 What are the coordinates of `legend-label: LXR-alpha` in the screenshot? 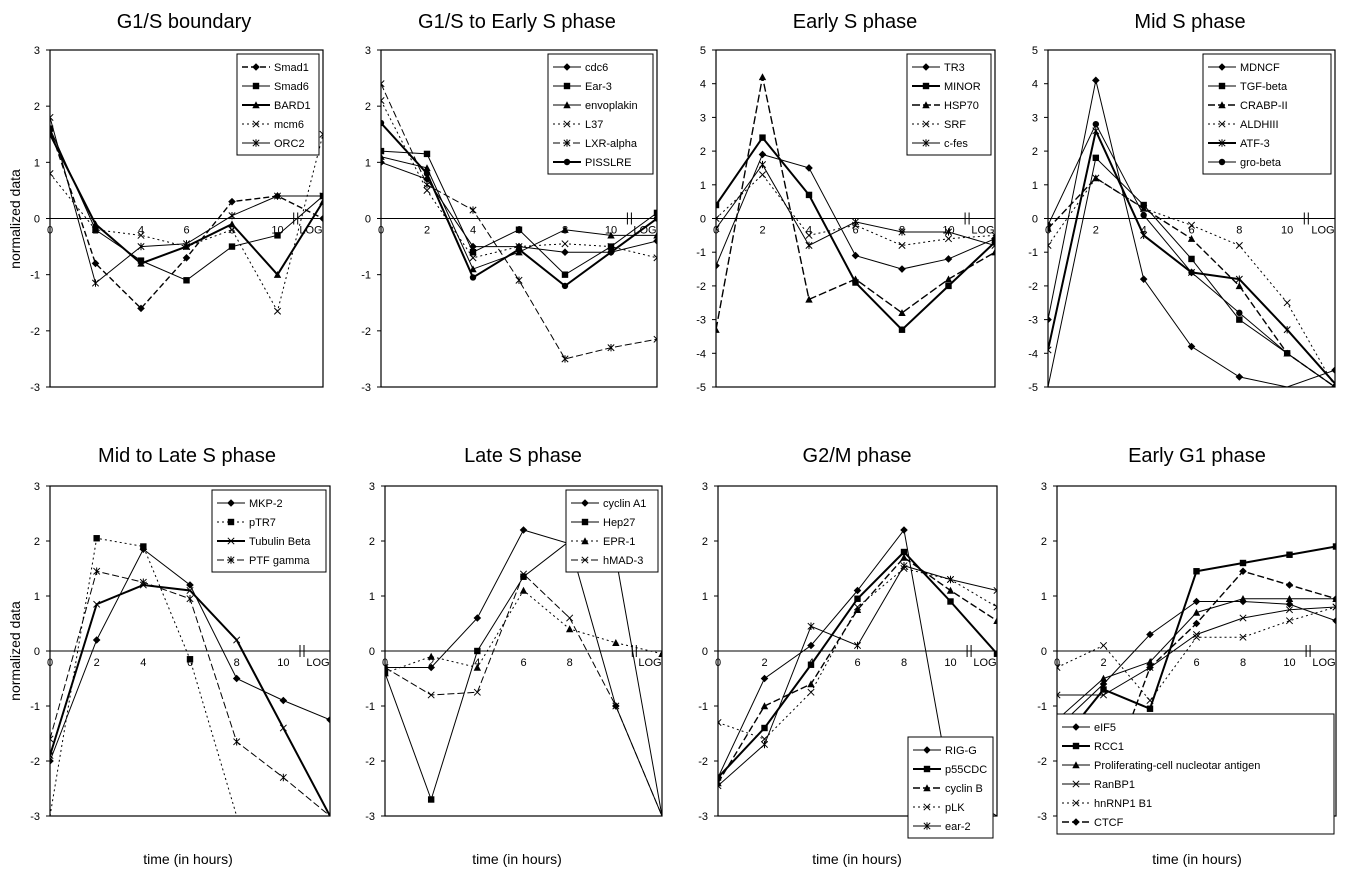 It's located at (611, 144).